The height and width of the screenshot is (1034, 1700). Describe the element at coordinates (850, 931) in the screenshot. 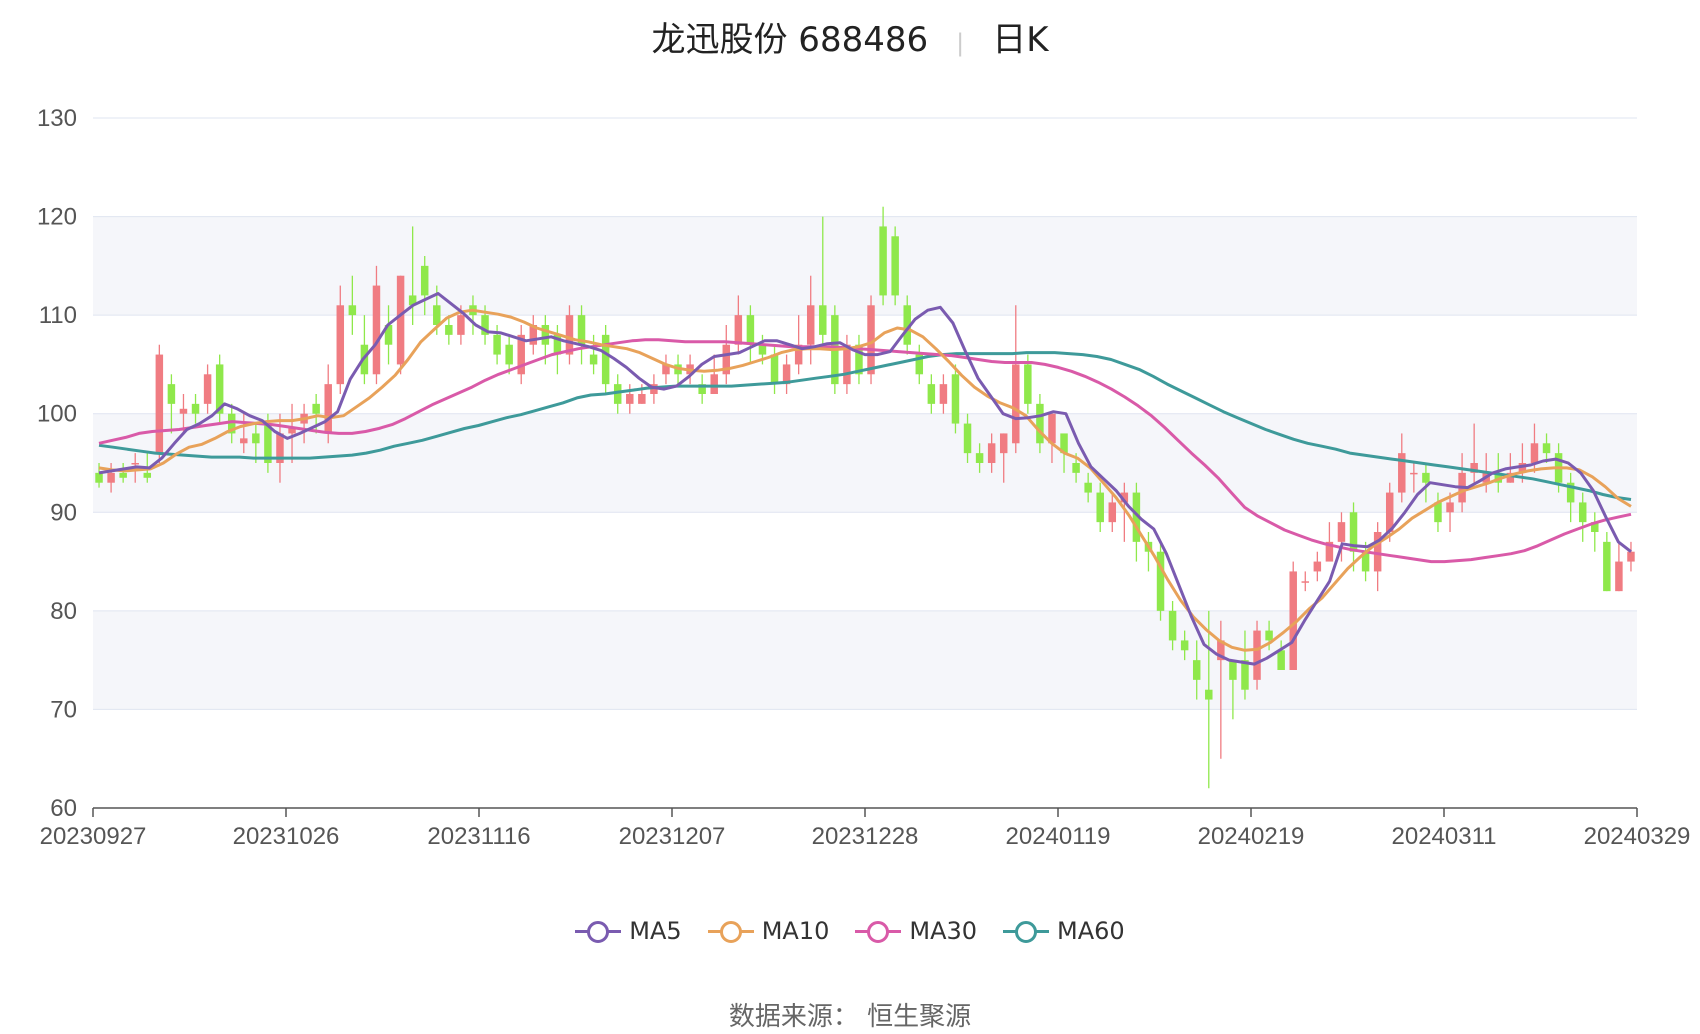

I see `legend: MA5 MA10 MA30 MA60` at that location.